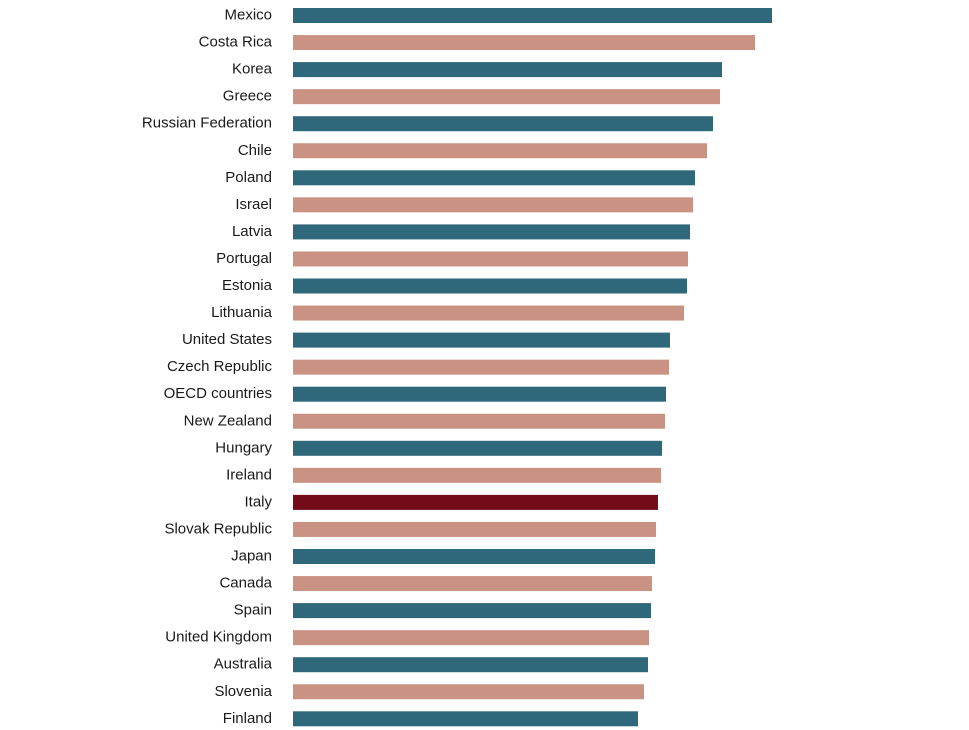 Image resolution: width=969 pixels, height=730 pixels. I want to click on bar-estonia, so click(490, 286).